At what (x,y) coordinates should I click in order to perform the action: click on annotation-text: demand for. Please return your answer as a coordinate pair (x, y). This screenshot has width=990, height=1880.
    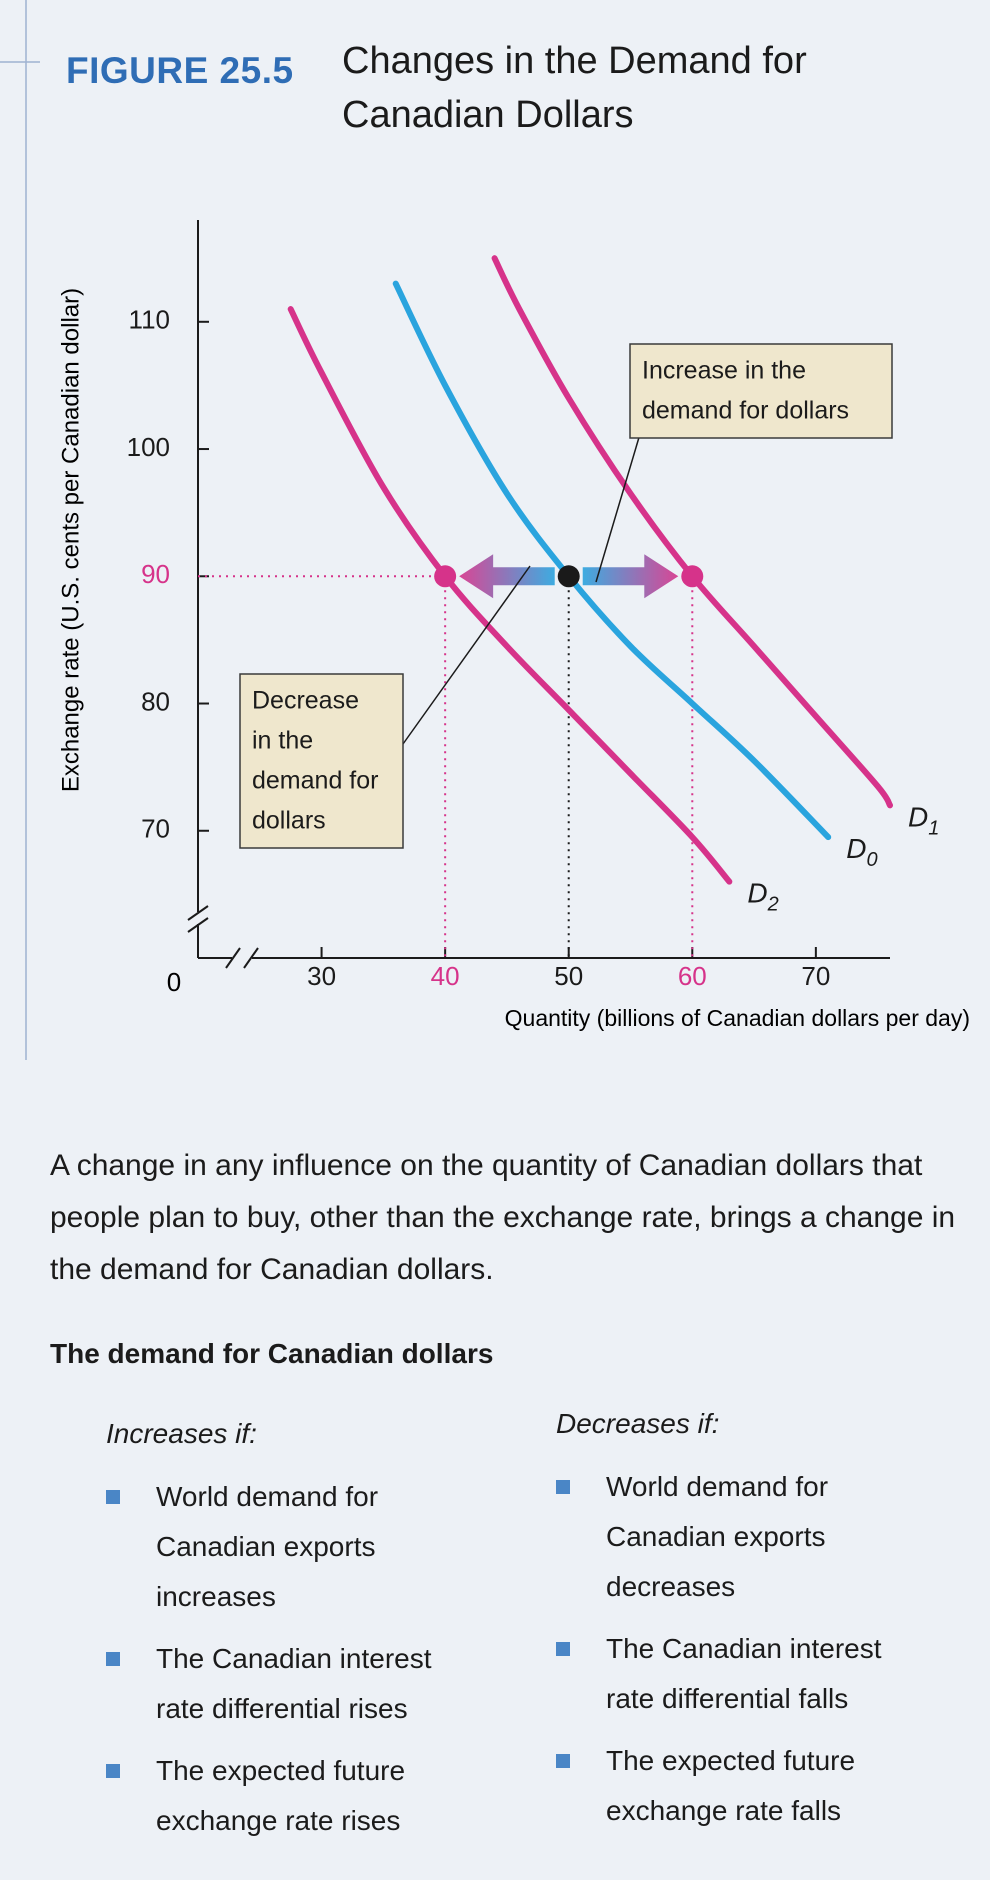
    Looking at the image, I should click on (315, 781).